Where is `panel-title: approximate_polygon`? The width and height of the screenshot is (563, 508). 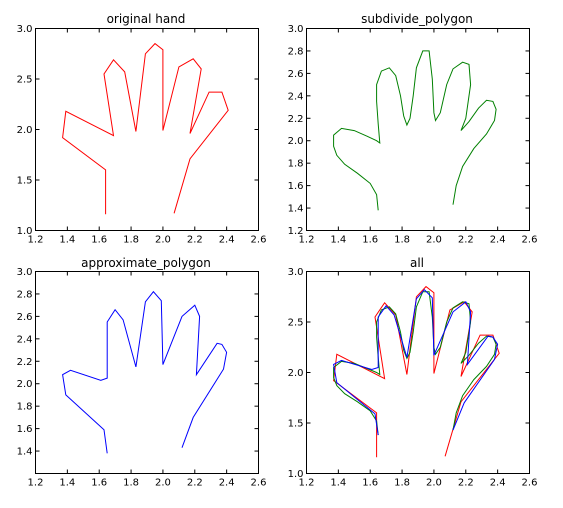
panel-title: approximate_polygon is located at coordinates (146, 263).